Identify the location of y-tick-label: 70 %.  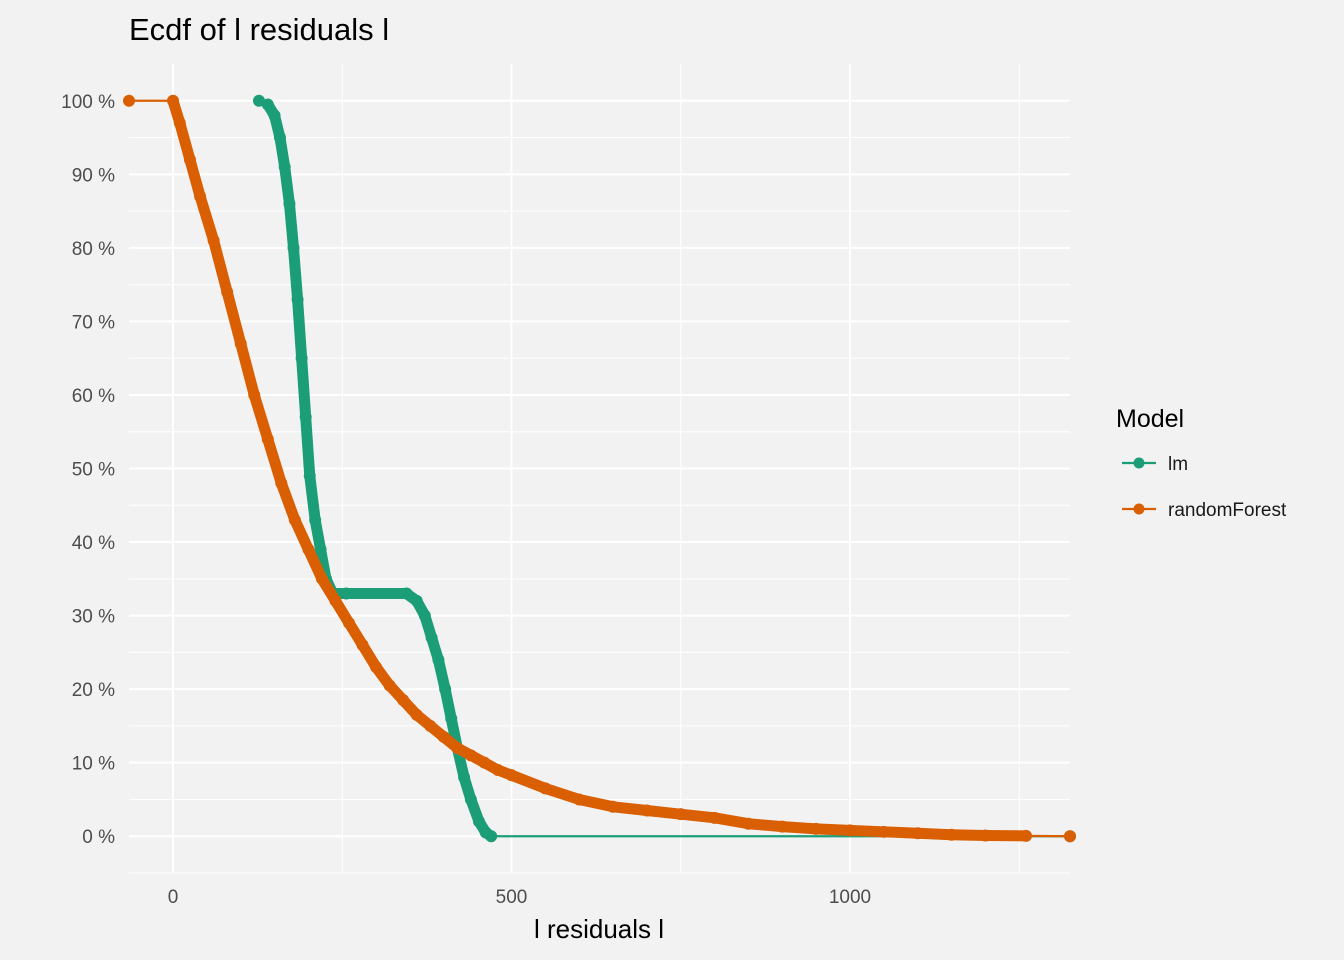
(93, 322).